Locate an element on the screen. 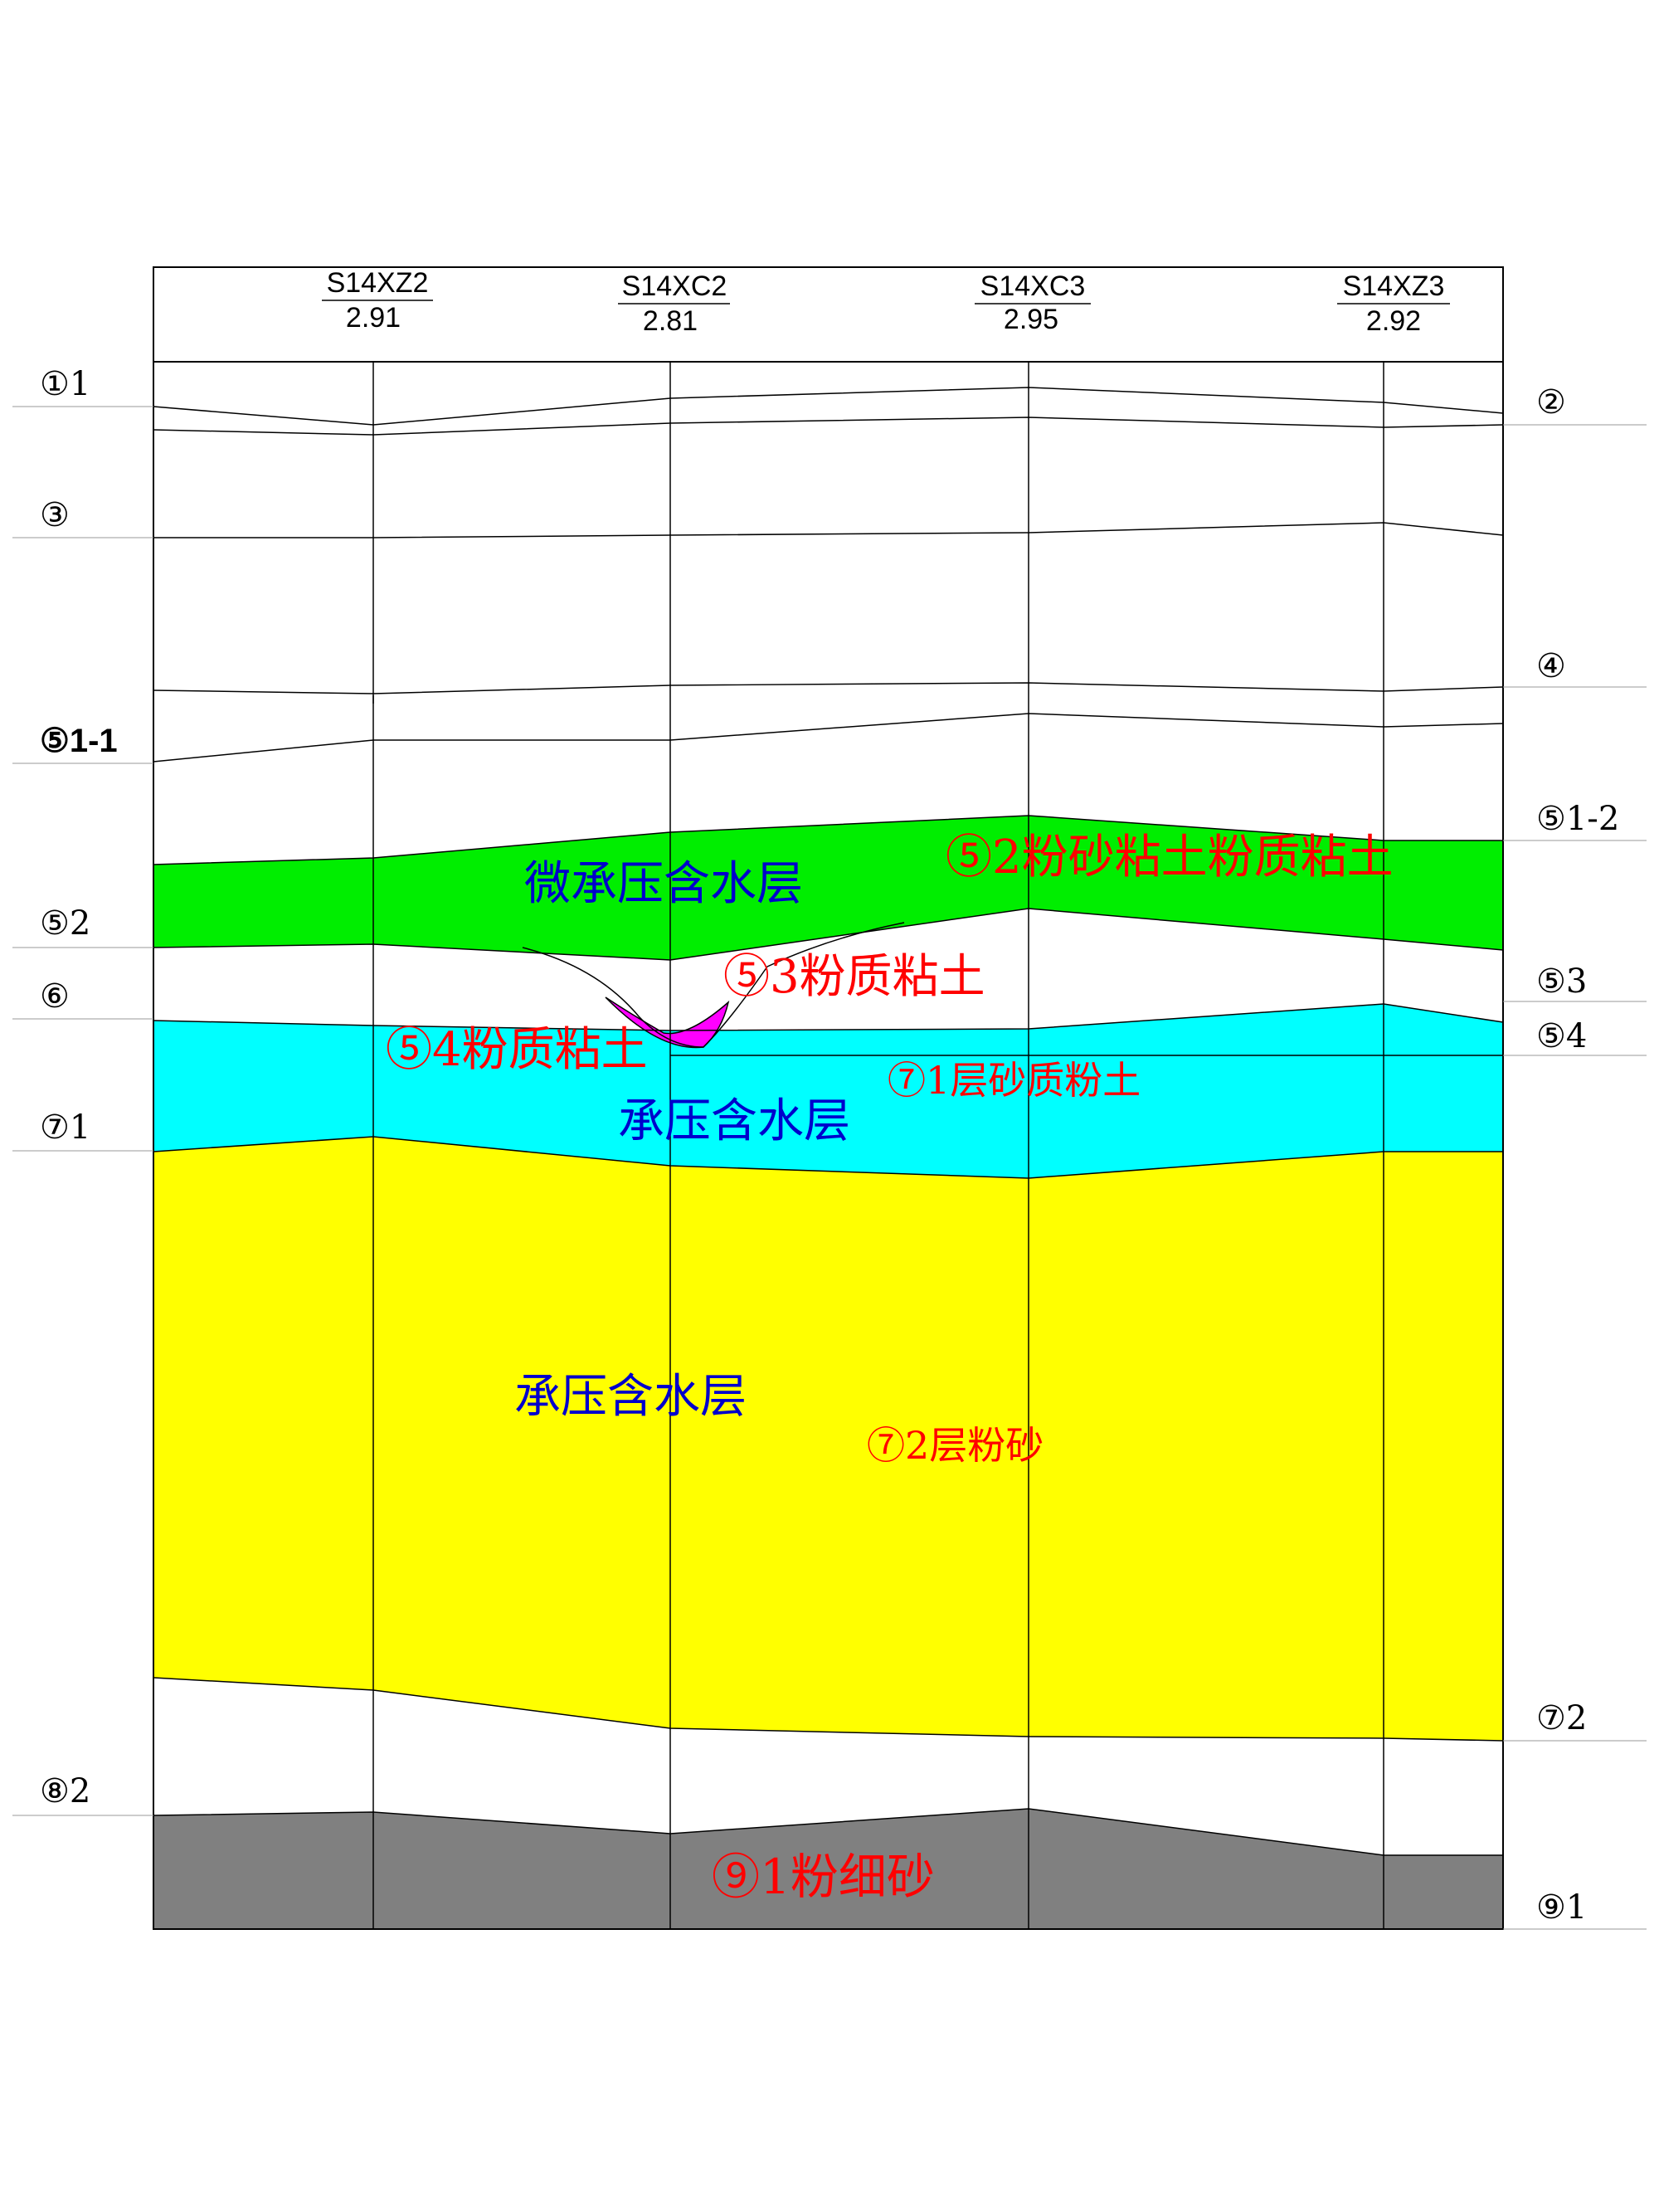 The height and width of the screenshot is (2212, 1659). annotation-layer-7-1: ⑦1层砂质粉土 is located at coordinates (1014, 1080).